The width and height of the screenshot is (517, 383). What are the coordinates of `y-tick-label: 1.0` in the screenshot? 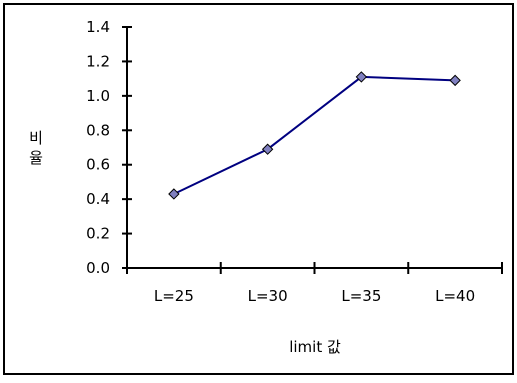 It's located at (98, 96).